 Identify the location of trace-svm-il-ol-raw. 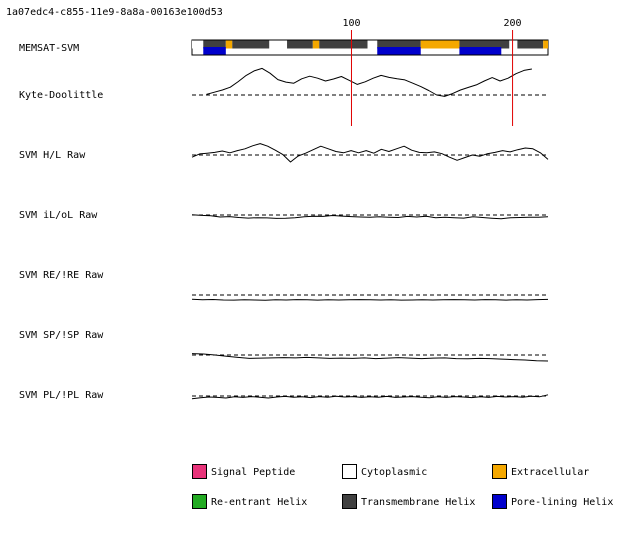
(370, 217).